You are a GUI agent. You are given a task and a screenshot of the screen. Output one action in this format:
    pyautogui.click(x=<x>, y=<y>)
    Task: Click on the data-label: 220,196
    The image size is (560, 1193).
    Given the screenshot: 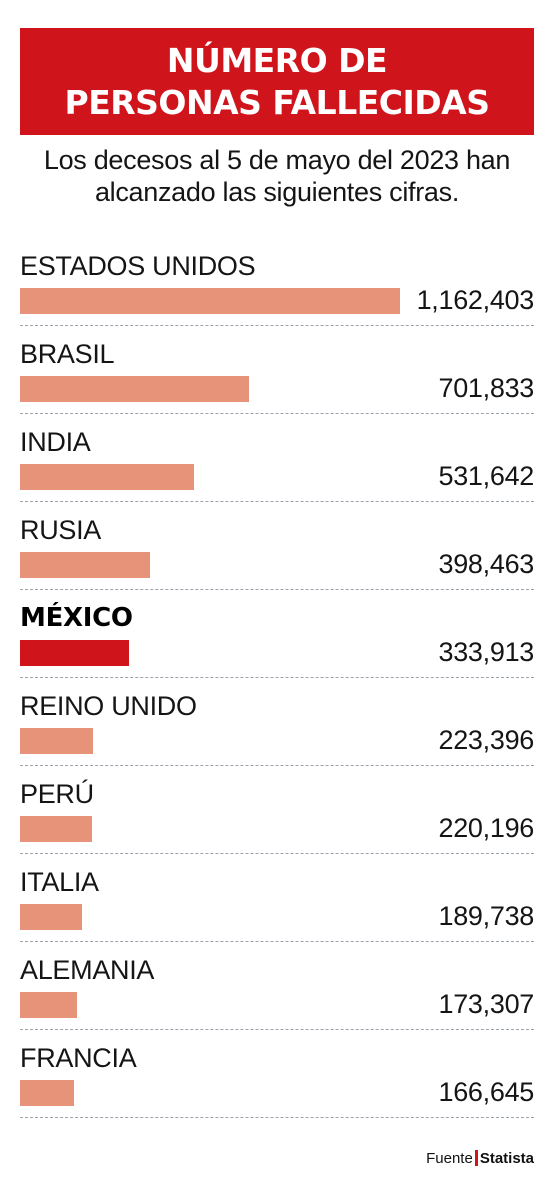 What is the action you would take?
    pyautogui.click(x=486, y=828)
    